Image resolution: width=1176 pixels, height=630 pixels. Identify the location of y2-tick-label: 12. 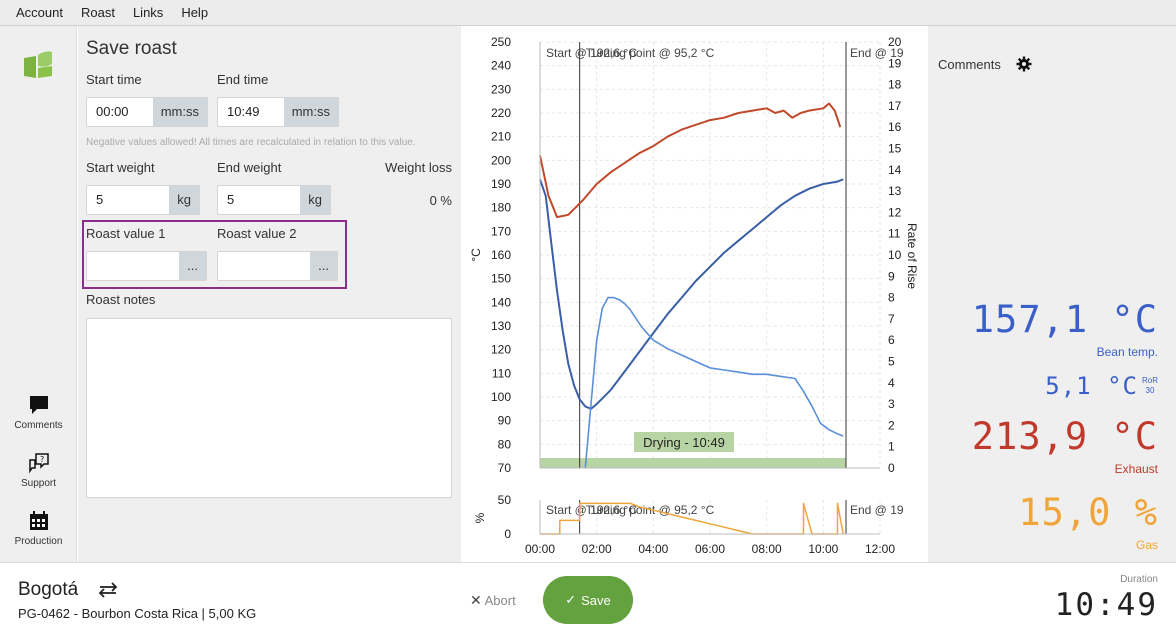
(895, 212).